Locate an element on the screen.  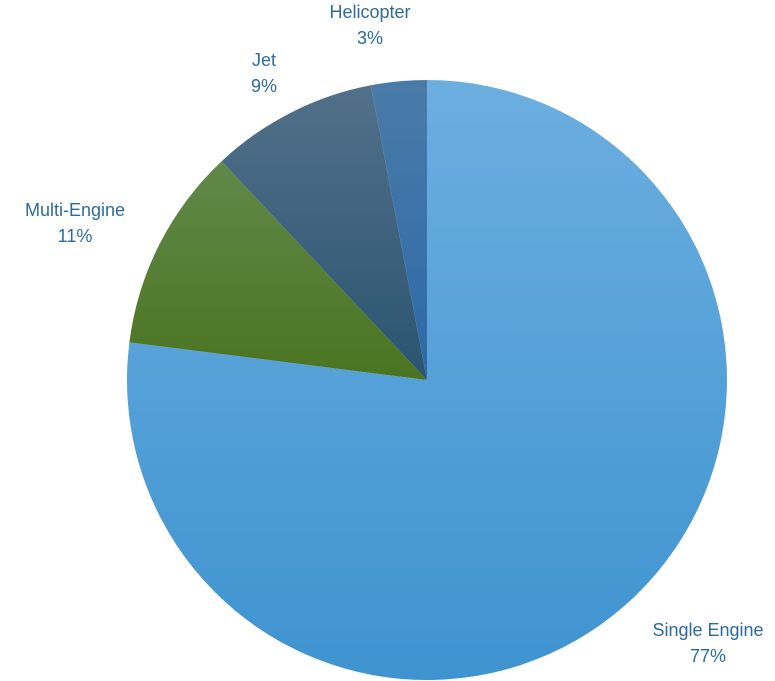
pie-slice-multi-engine is located at coordinates (278, 270).